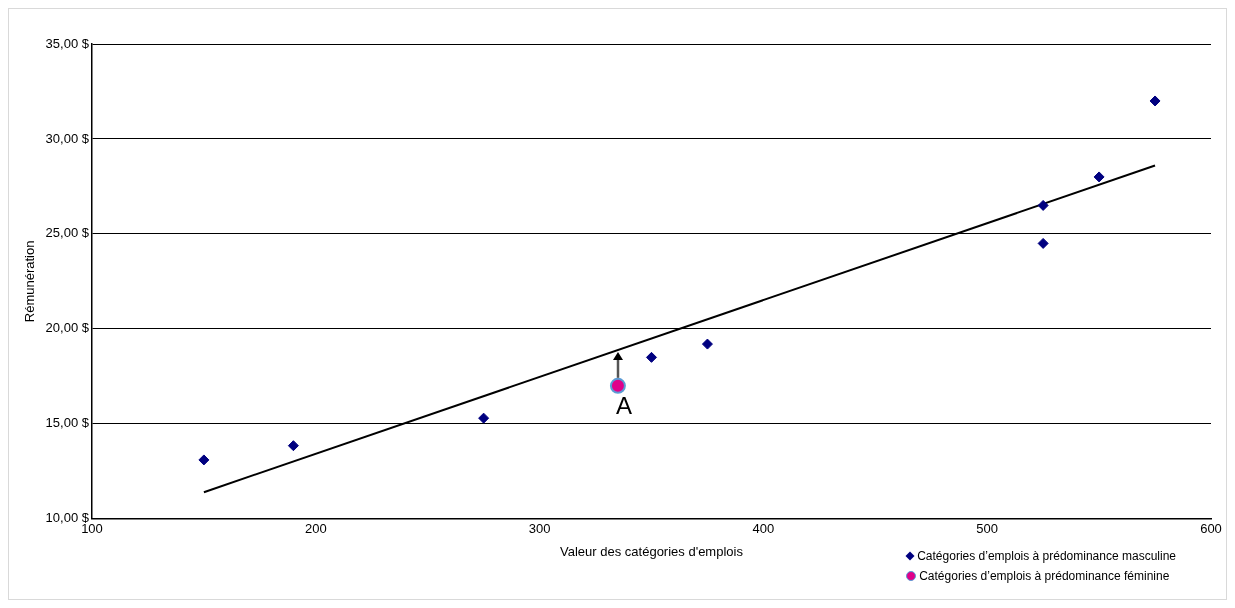 This screenshot has height=608, width=1235. I want to click on x-axis-title: Valeur des catégories d'emplois, so click(652, 551).